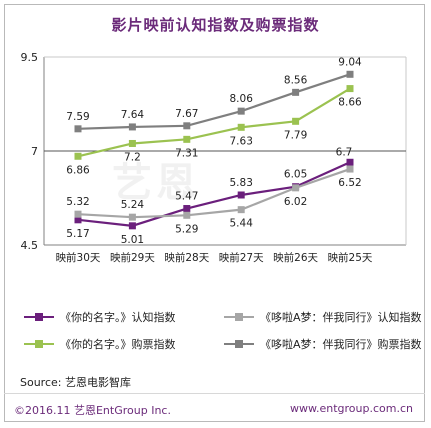 The width and height of the screenshot is (431, 428). Describe the element at coordinates (156, 183) in the screenshot. I see `watermark-logo: 艺恩` at that location.